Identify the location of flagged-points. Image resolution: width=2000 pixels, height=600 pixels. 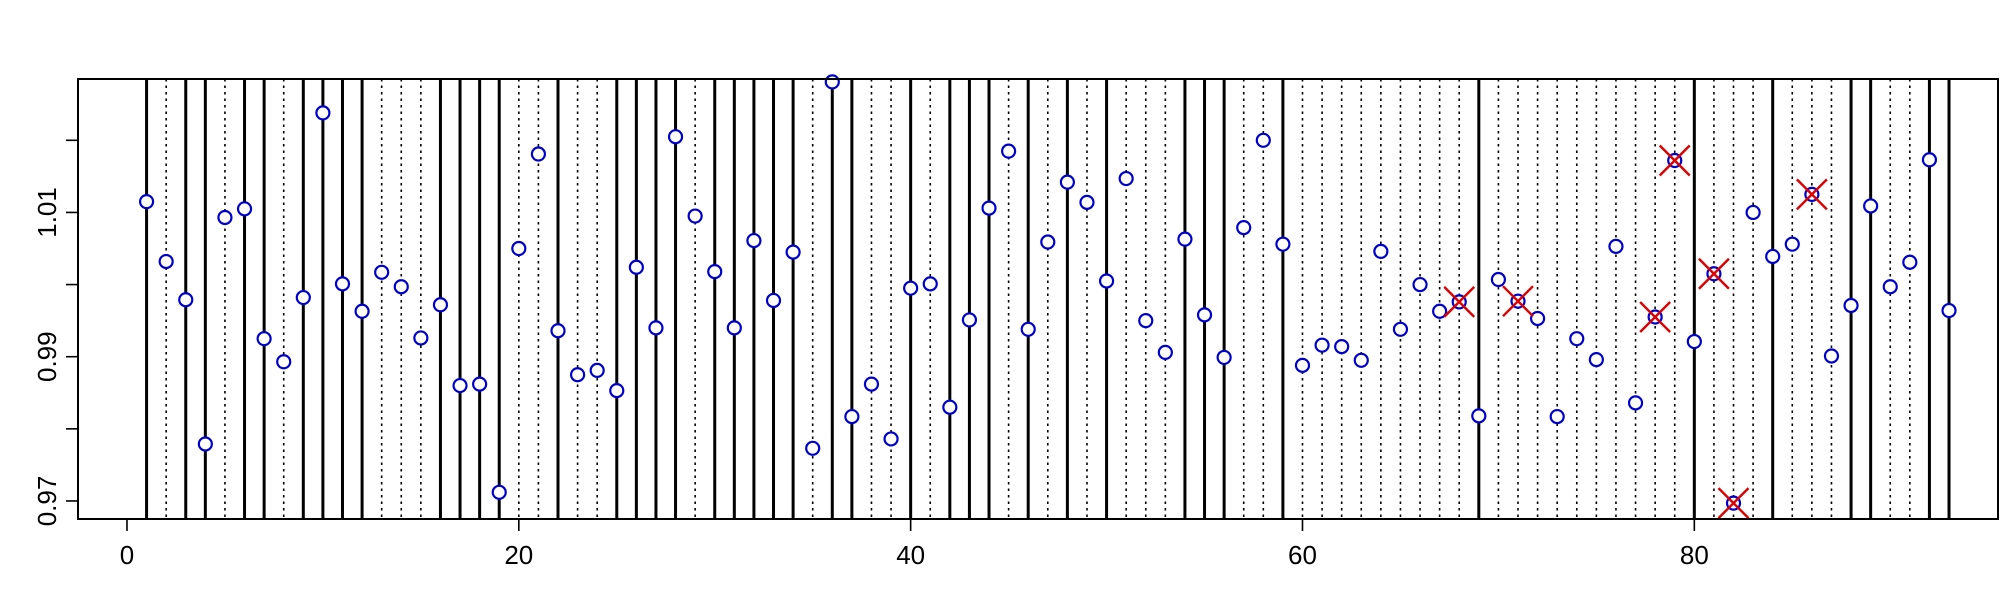
(1635, 331).